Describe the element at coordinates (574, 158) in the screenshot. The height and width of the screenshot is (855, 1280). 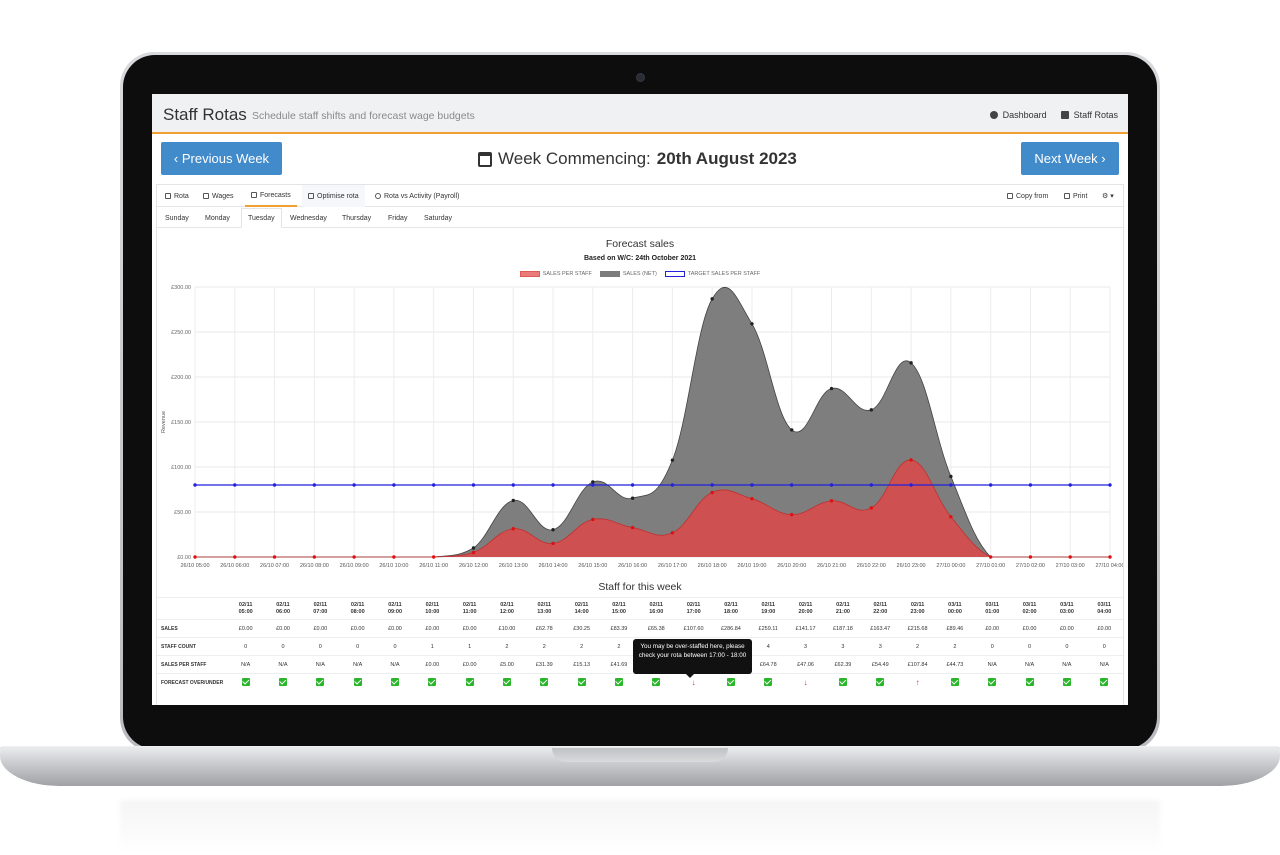
I see `week-label: Week Commencing:` at that location.